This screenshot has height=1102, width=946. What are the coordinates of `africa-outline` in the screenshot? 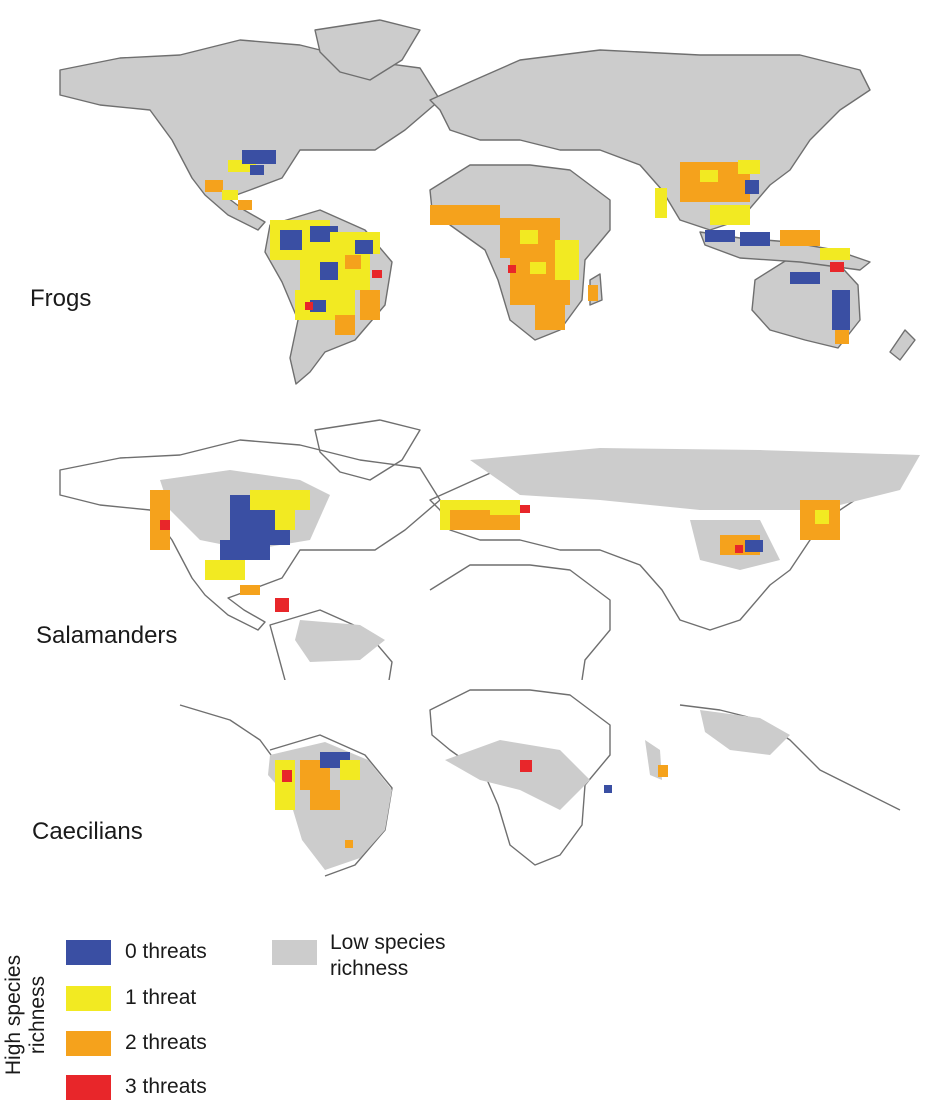 It's located at (520, 622).